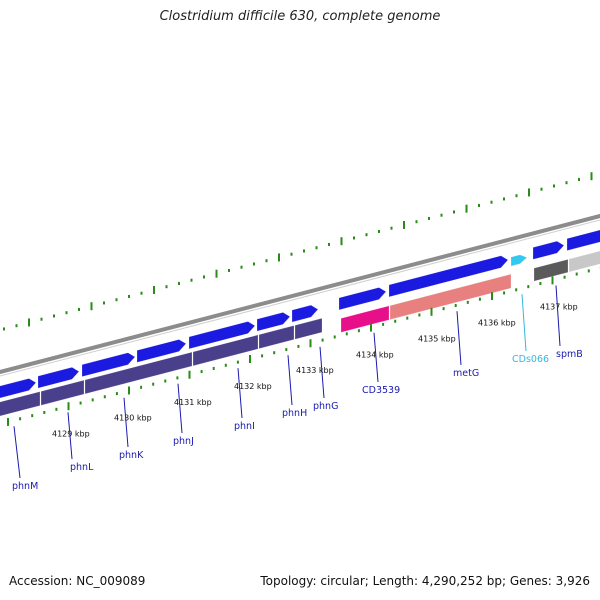 This screenshot has width=600, height=600. What do you see at coordinates (497, 323) in the screenshot?
I see `ruler-label: 4136 kbp` at bounding box center [497, 323].